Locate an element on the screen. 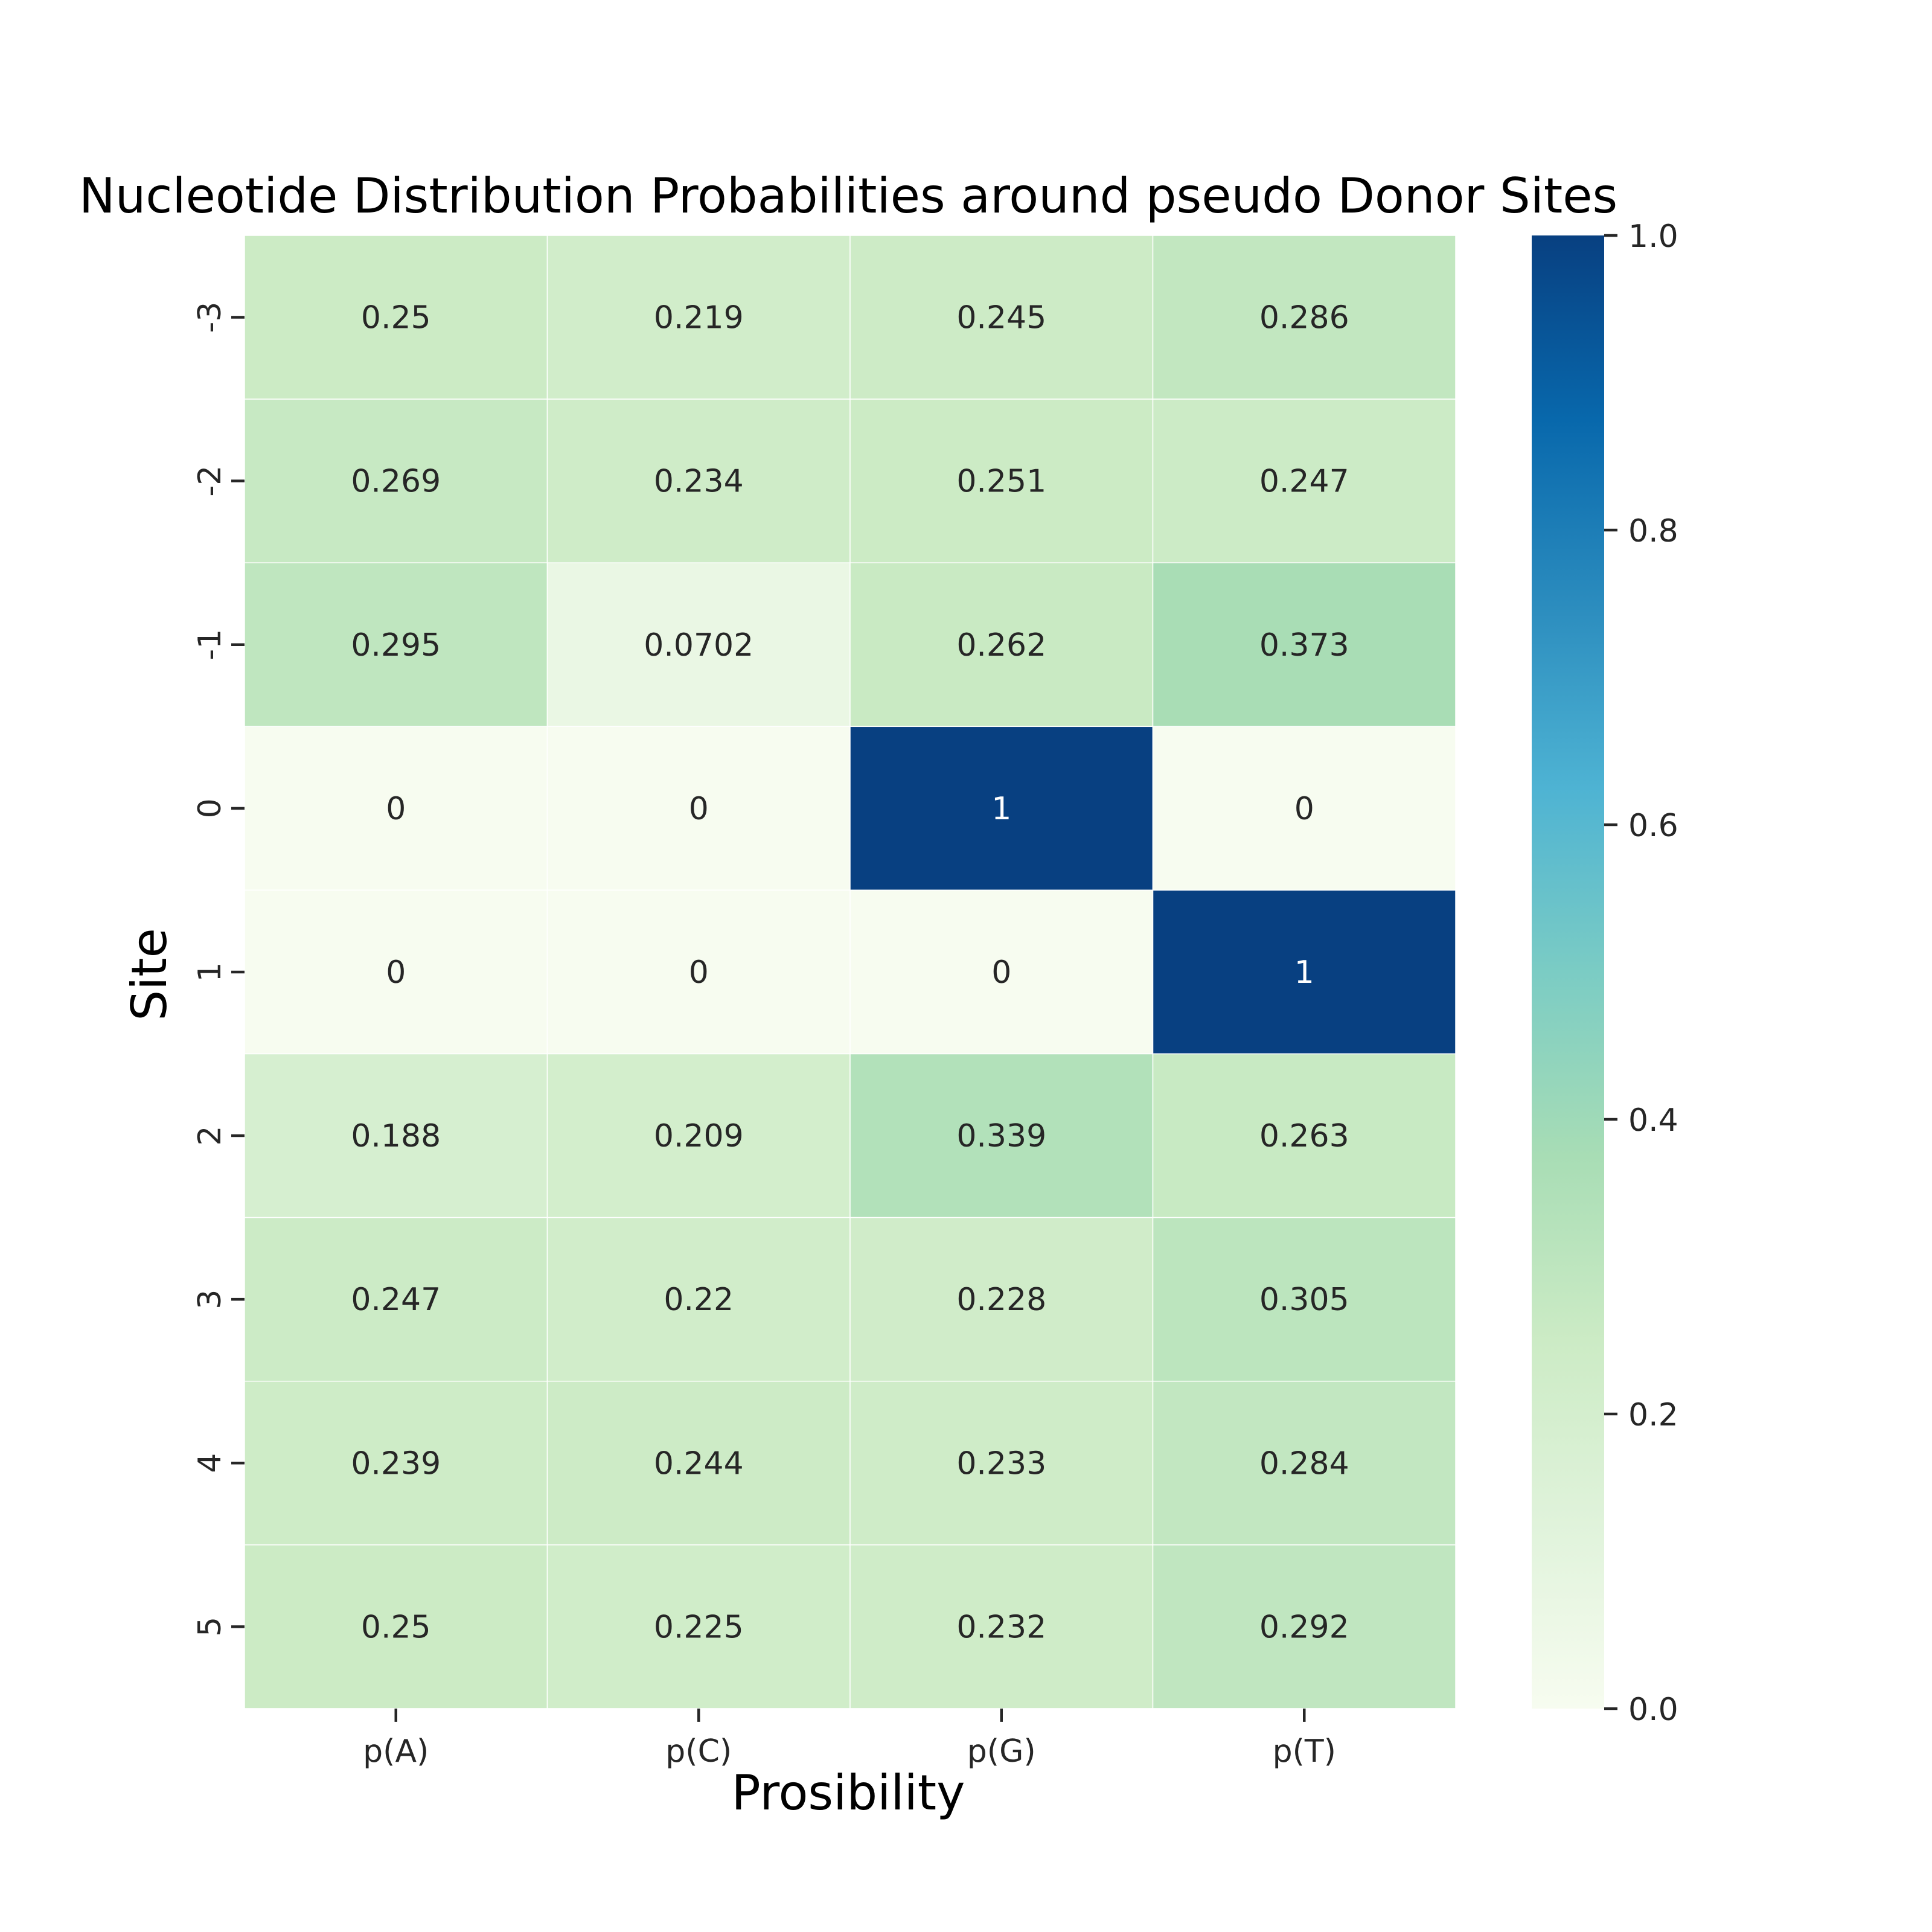 The height and width of the screenshot is (1932, 1932). cell-value-label: 0.295 is located at coordinates (396, 645).